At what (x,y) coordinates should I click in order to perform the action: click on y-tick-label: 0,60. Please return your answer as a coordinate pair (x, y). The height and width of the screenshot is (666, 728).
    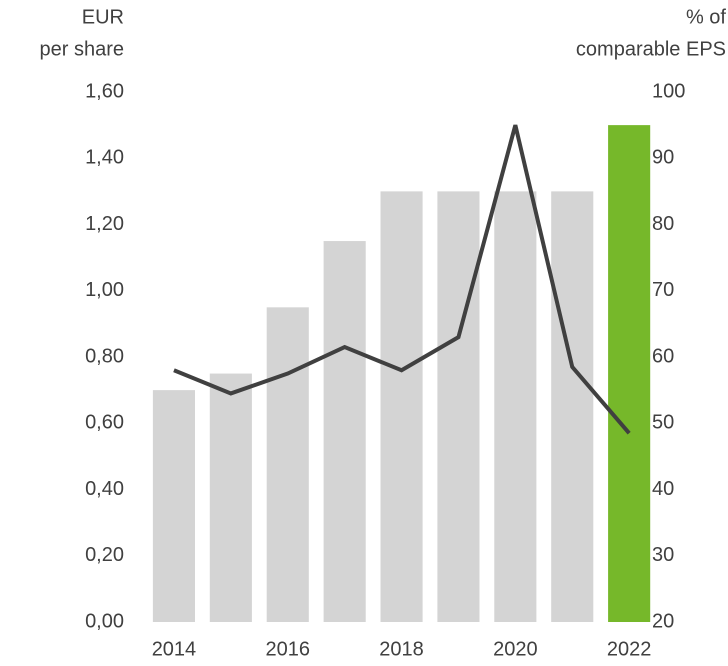
    Looking at the image, I should click on (104, 423).